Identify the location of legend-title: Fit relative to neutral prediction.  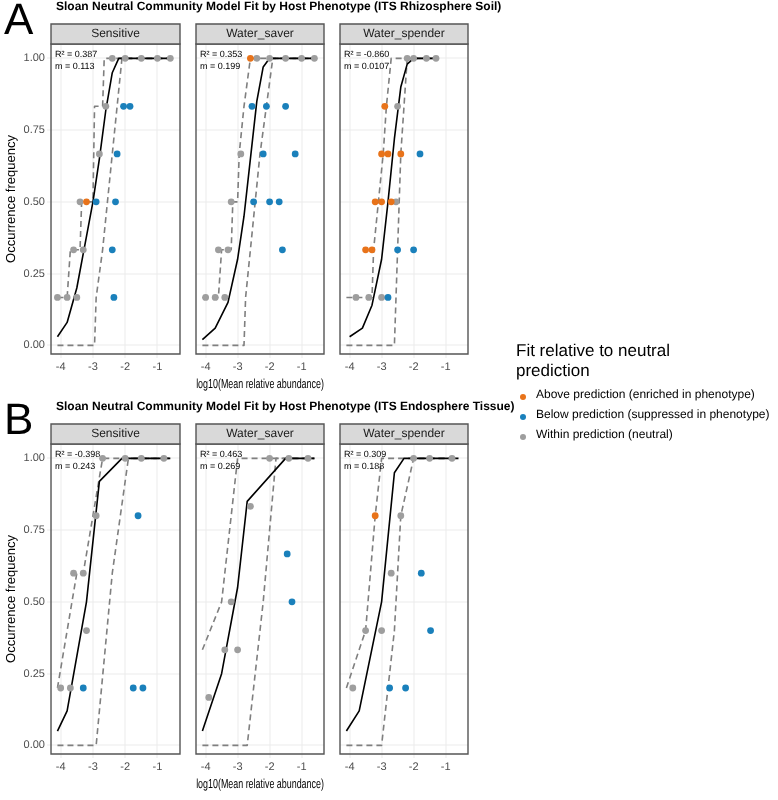
(594, 360).